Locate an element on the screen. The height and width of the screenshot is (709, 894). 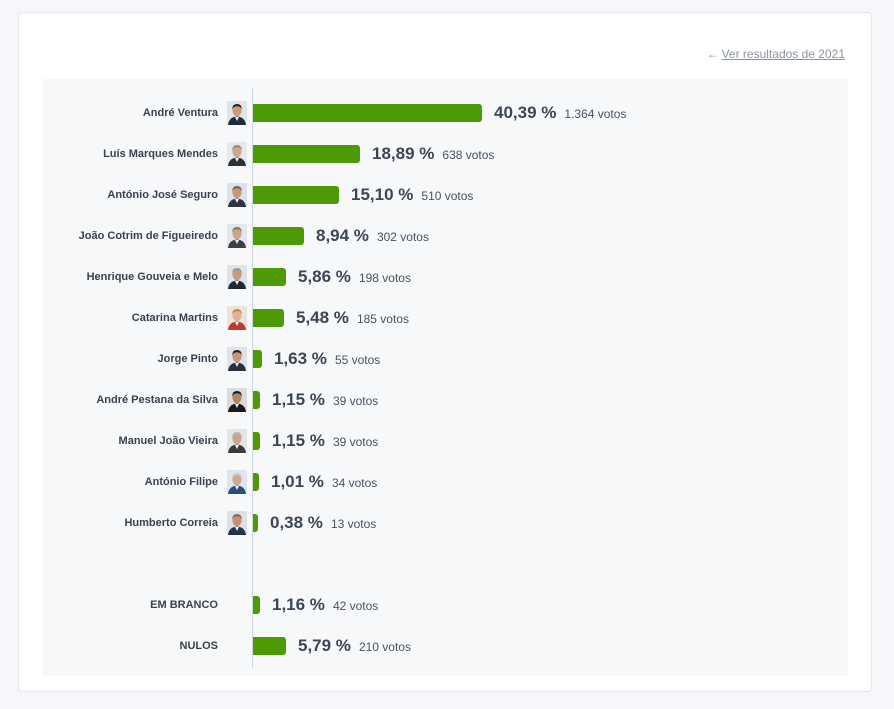
chart-row: Catarina Martins 5,48 % 185 votos is located at coordinates (447, 318).